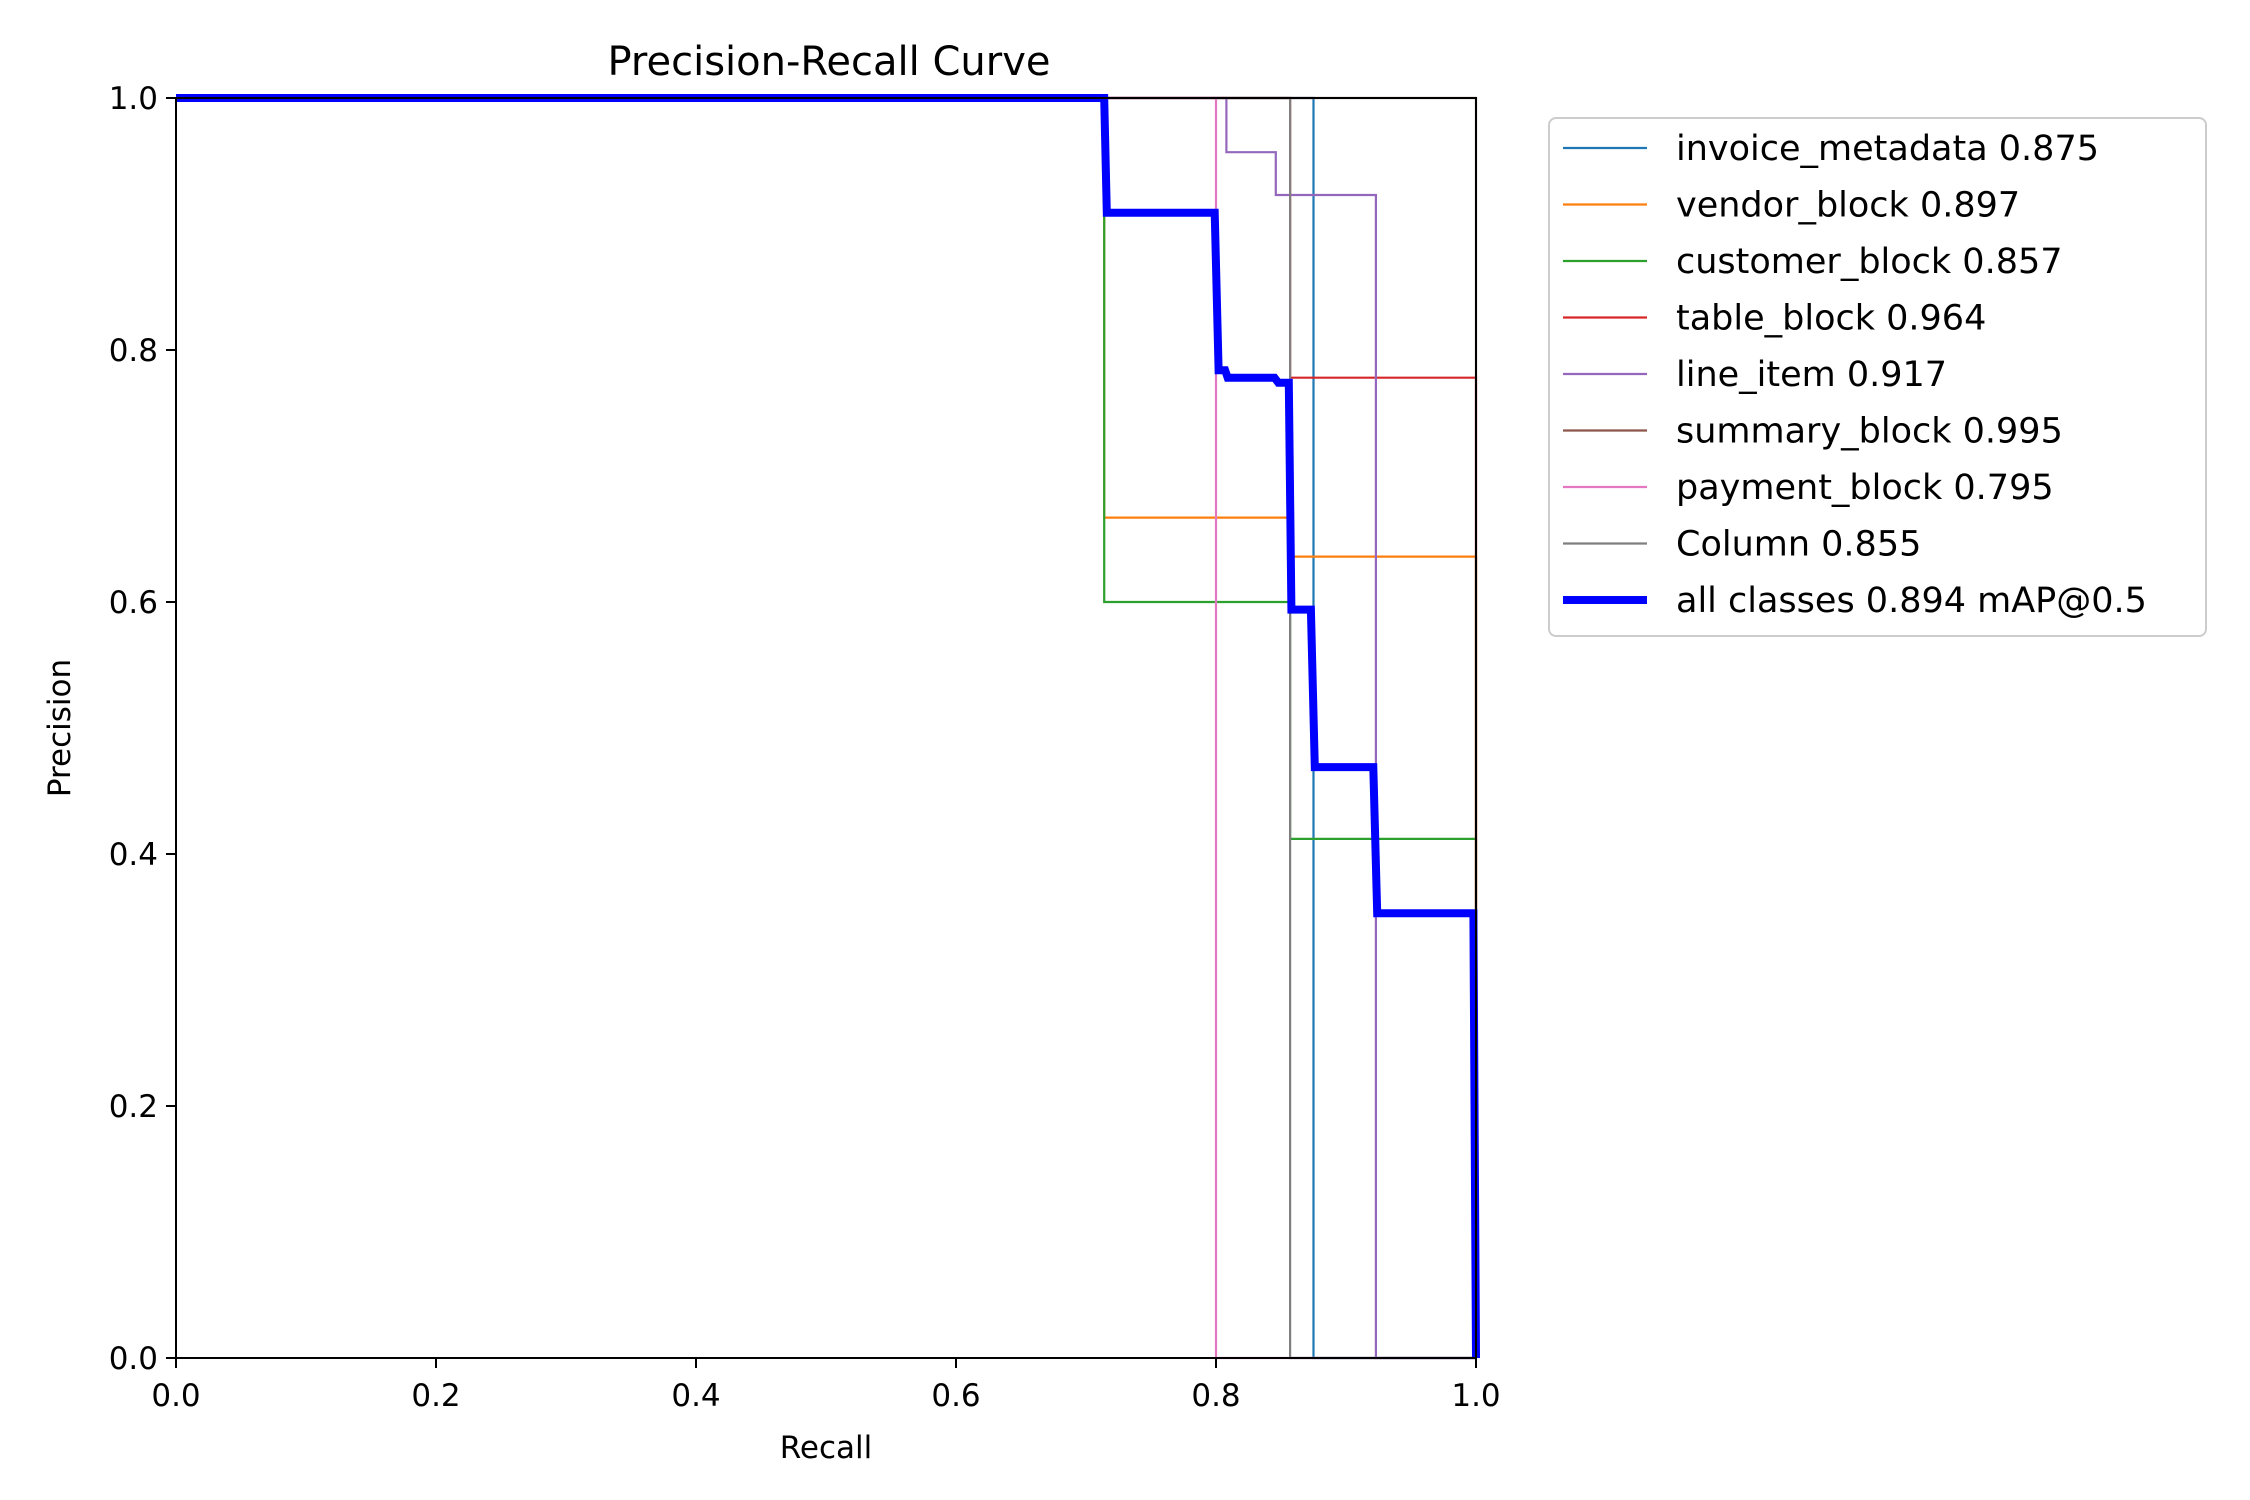 This screenshot has height=1500, width=2250. What do you see at coordinates (133, 603) in the screenshot?
I see `y-tick-label: 0.6` at bounding box center [133, 603].